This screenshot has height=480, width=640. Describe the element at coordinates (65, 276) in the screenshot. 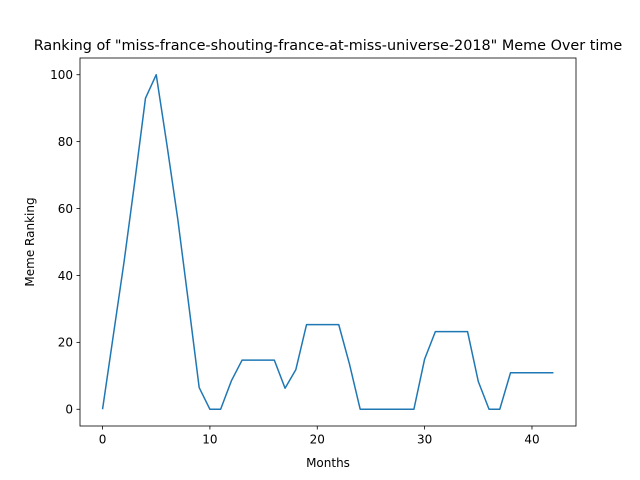

I see `y-tick-label: 40` at that location.